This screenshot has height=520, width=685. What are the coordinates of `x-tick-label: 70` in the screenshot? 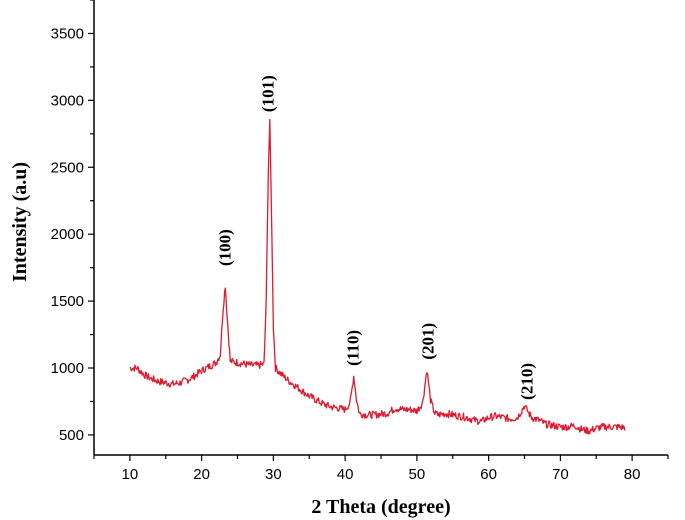 It's located at (560, 474).